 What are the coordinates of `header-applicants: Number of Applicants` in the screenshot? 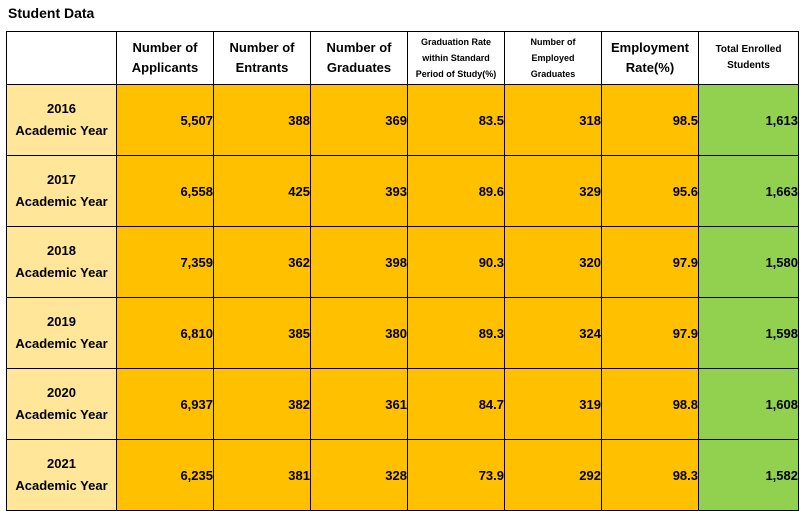 It's located at (165, 58).